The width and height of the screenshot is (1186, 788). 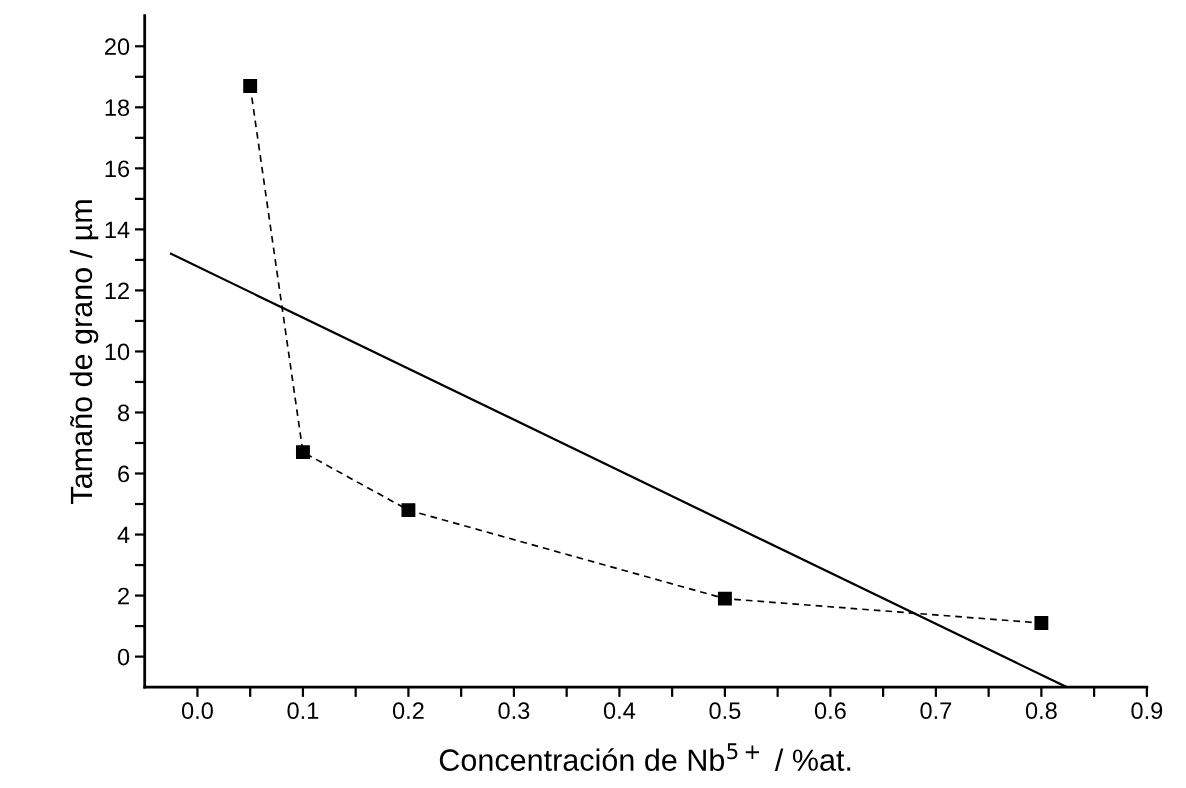 I want to click on x-tick-label: 0.0, so click(x=197, y=711).